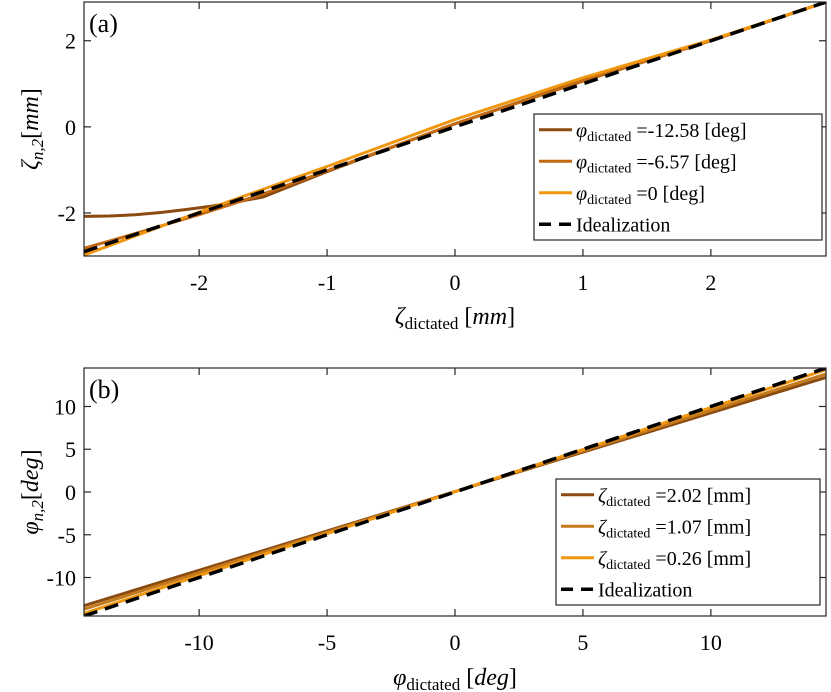 The image size is (831, 692). What do you see at coordinates (656, 163) in the screenshot?
I see `legend-entry: φdictated =-6.57 [deg]` at bounding box center [656, 163].